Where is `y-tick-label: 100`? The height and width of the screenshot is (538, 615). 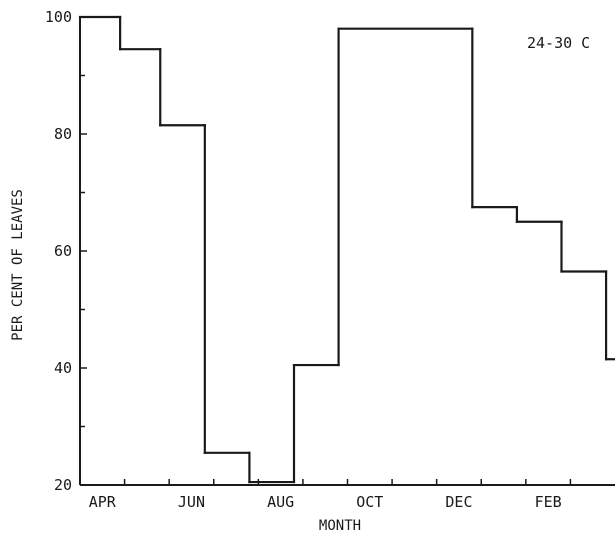 y-tick-label: 100 is located at coordinates (58, 17).